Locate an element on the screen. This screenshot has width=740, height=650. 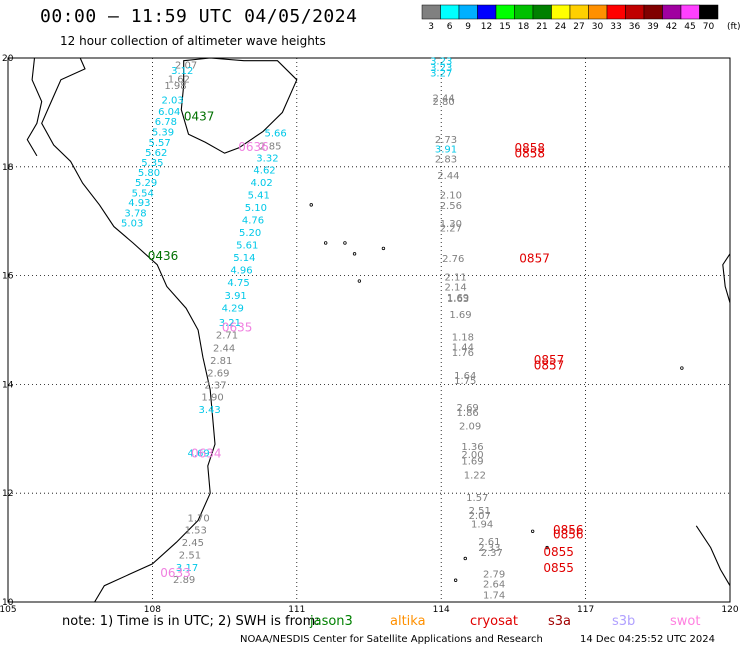
wave-height-value: 5.66 is located at coordinates (275, 134).